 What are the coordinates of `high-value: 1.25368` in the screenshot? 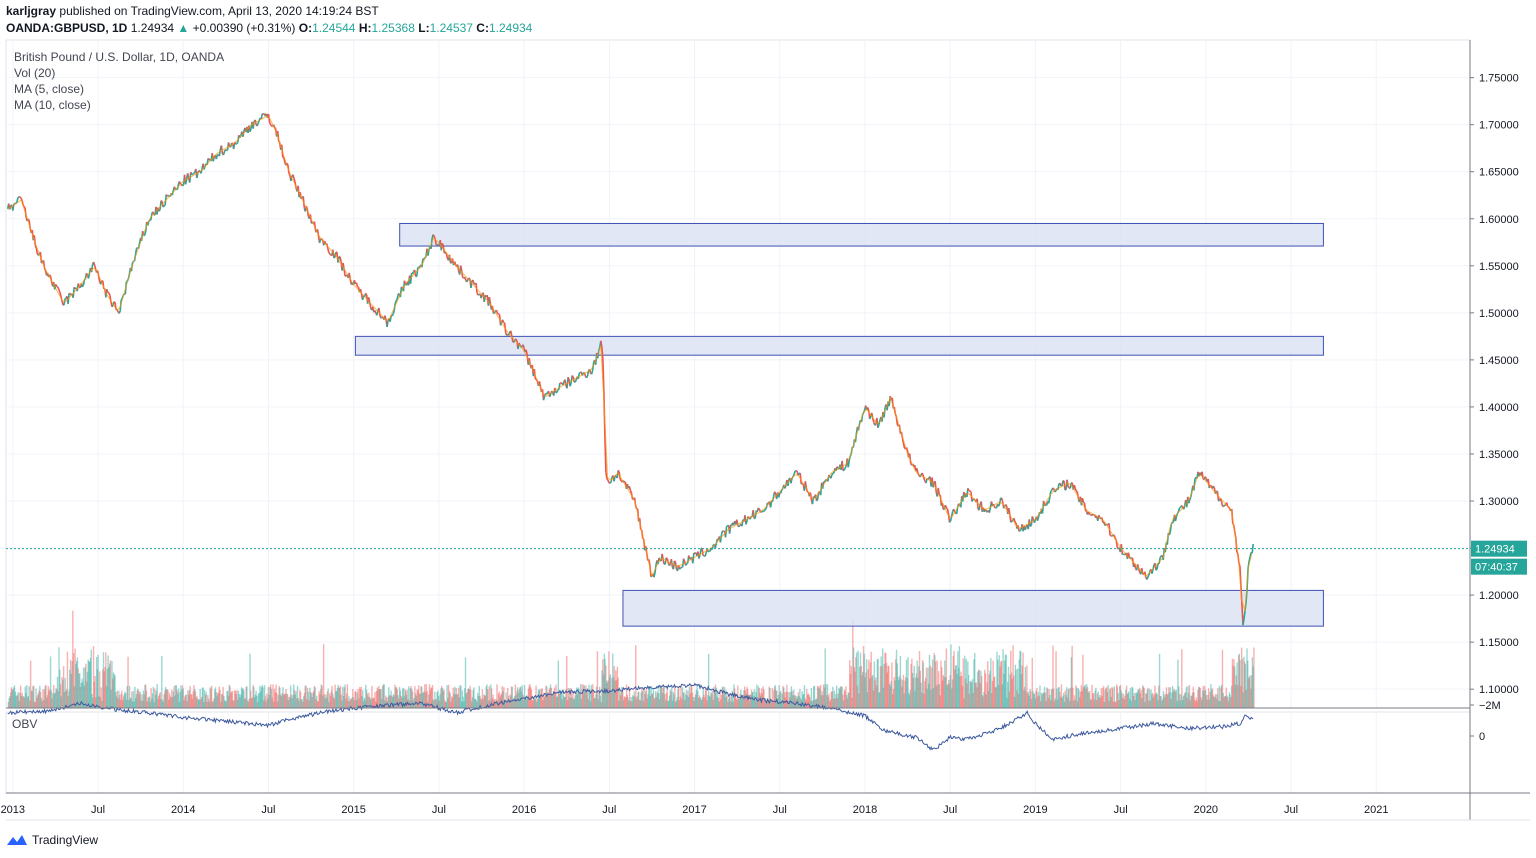 It's located at (393, 28).